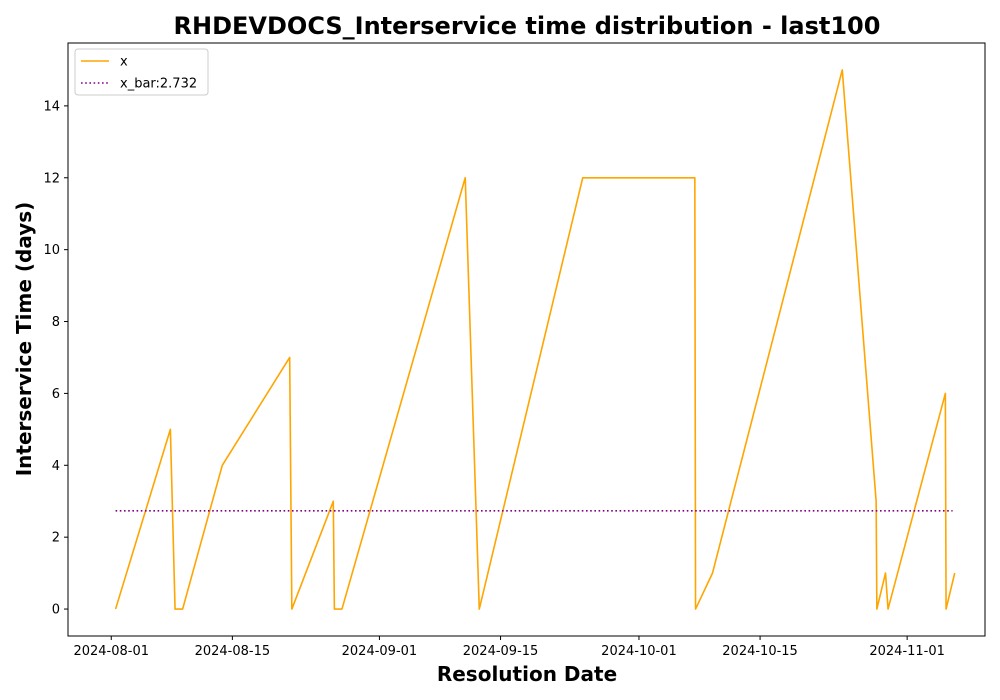 This screenshot has width=1000, height=700. Describe the element at coordinates (24, 339) in the screenshot. I see `y-axis-label: Interservice Time (days)` at that location.